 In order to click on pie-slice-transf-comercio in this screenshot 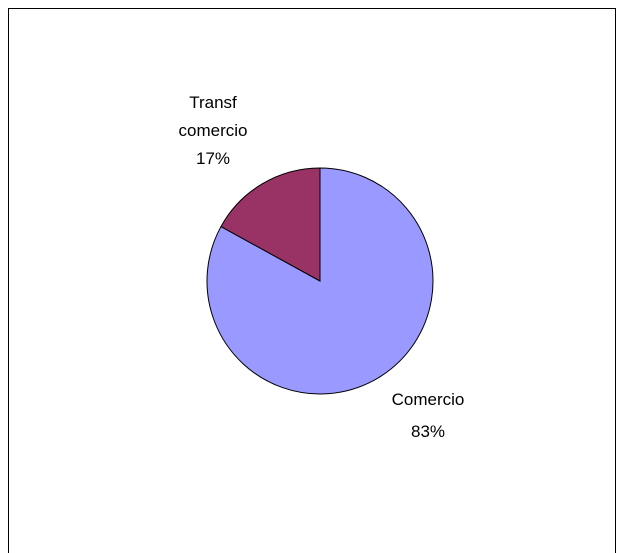, I will do `click(270, 224)`.